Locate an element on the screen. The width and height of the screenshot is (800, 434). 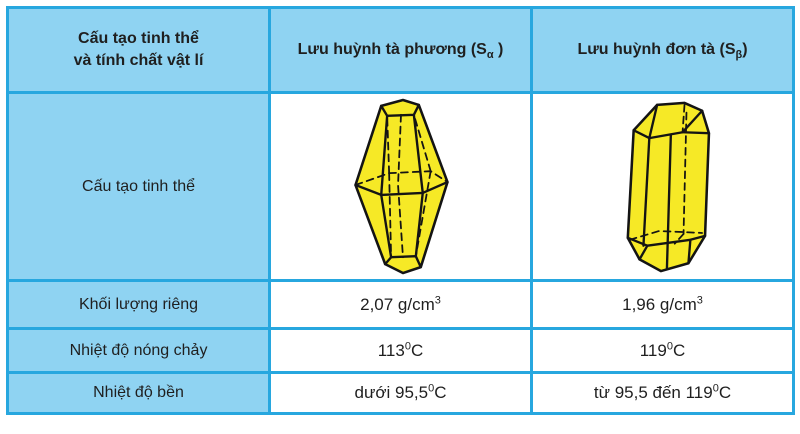
crystal-structure-label-cell: Cấu tạo tinh thể is located at coordinates (138, 186).